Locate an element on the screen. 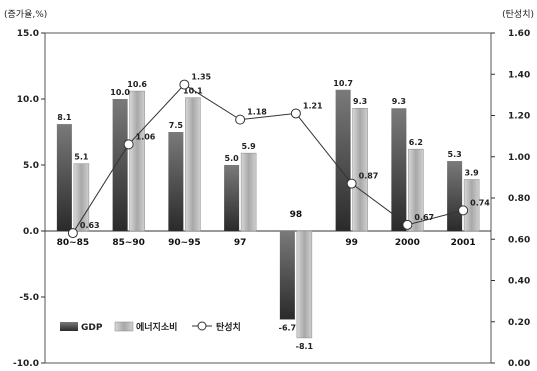 Image resolution: width=537 pixels, height=371 pixels. left-tick-label: -5.0 is located at coordinates (29, 298).